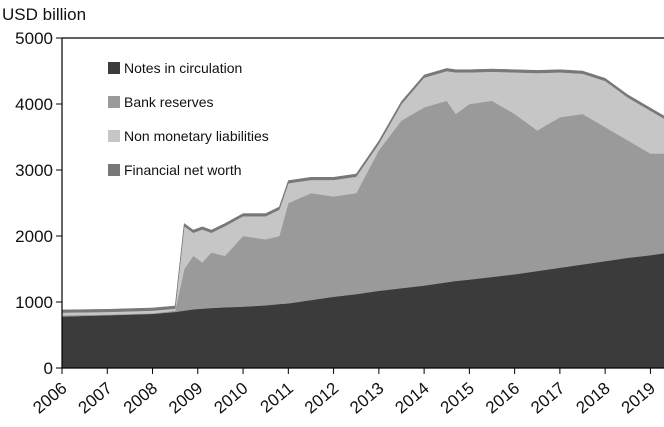  Describe the element at coordinates (95, 398) in the screenshot. I see `x-tick-label: 2007` at that location.